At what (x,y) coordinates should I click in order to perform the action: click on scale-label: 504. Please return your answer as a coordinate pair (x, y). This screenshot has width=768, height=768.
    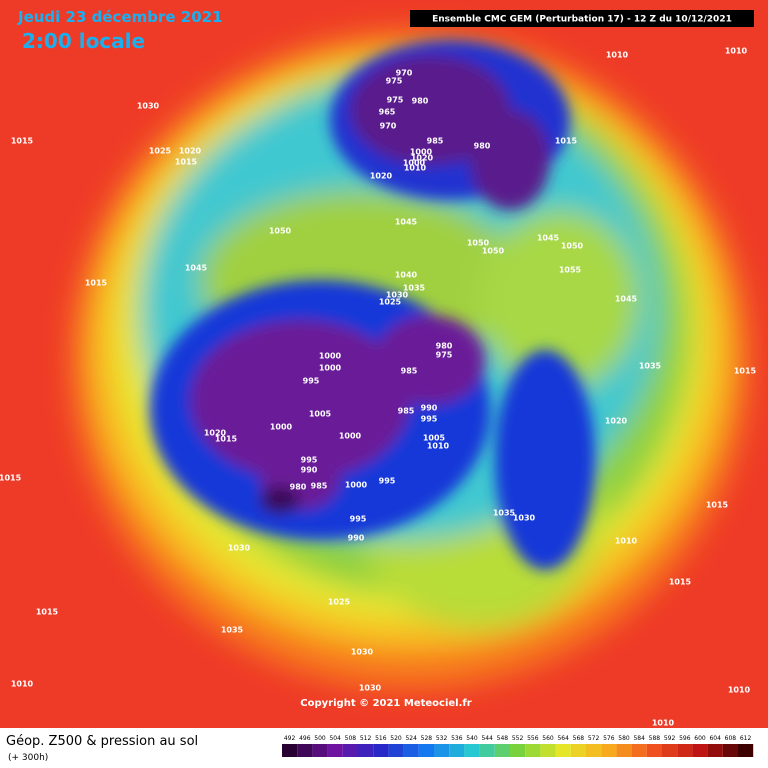
    Looking at the image, I should click on (335, 738).